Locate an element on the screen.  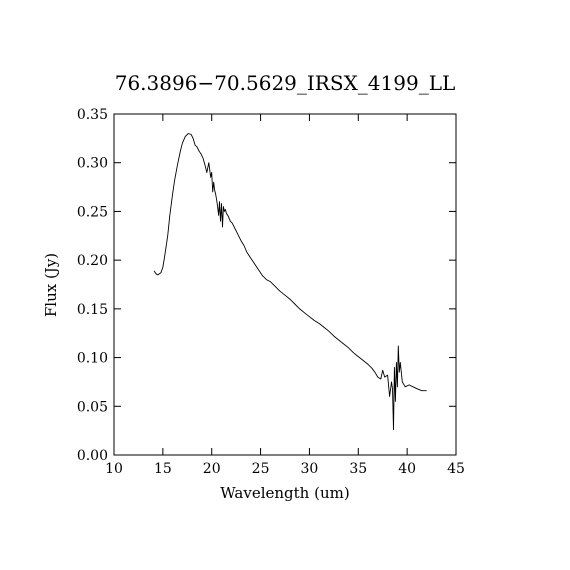
x-tick-label: 15 is located at coordinates (163, 469).